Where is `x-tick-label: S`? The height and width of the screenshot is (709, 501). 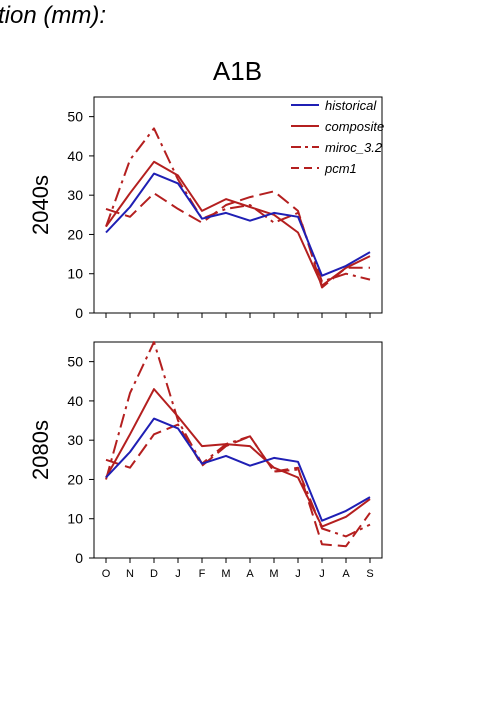
x-tick-label: S is located at coordinates (369, 574).